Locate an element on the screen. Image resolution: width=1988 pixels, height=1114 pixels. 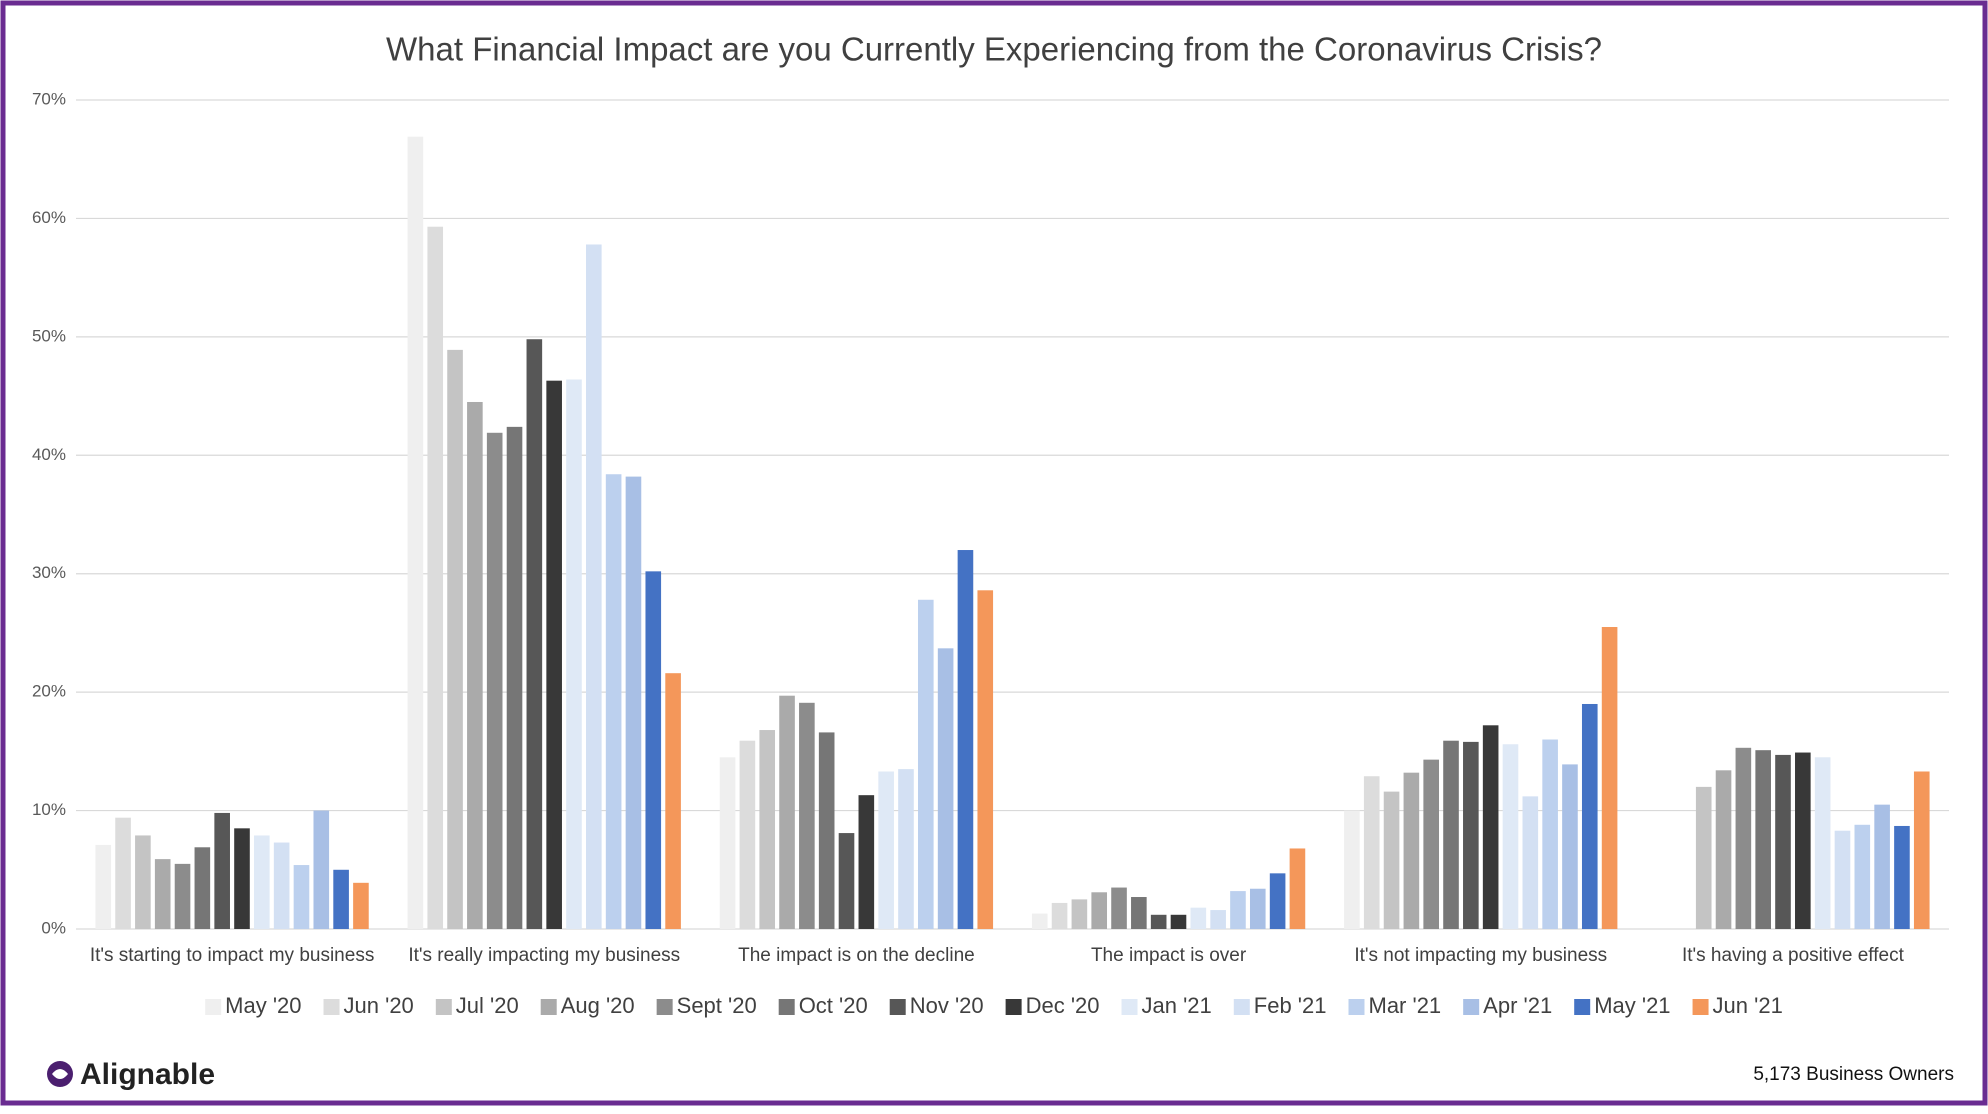
legend-label: May '21 is located at coordinates (1632, 1005).